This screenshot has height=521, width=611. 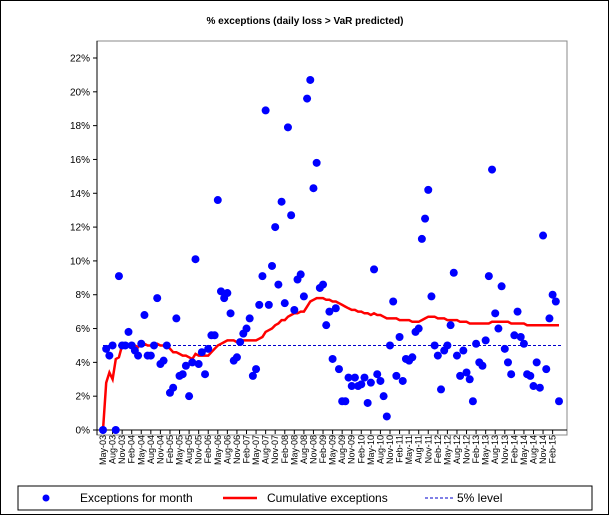 I want to click on x-tick-label: Aug-11, so click(x=419, y=449).